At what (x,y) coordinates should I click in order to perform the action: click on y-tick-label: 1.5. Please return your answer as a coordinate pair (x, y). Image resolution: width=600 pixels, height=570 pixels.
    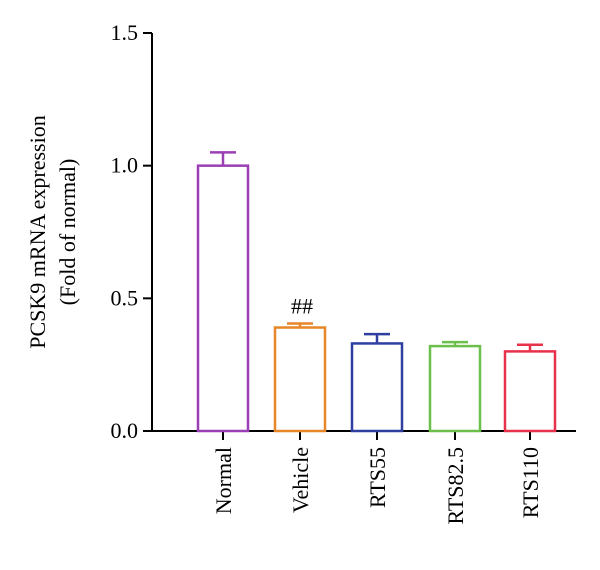
    Looking at the image, I should click on (125, 32).